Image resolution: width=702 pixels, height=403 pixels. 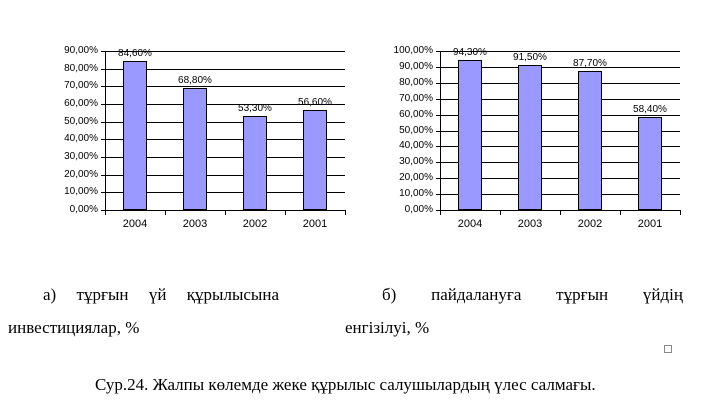 I want to click on object-anchor-square, so click(x=668, y=349).